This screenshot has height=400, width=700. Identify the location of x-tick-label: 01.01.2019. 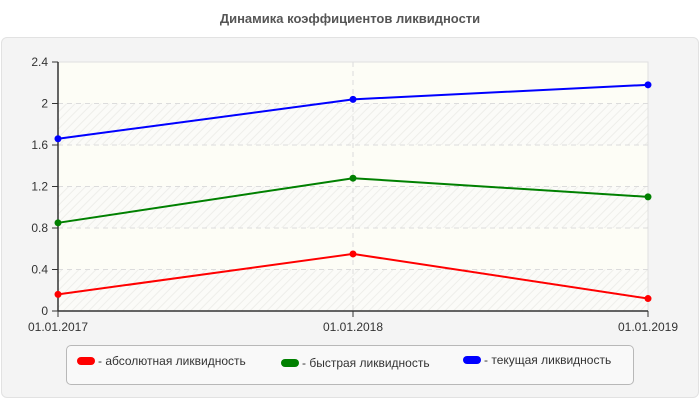
(648, 327).